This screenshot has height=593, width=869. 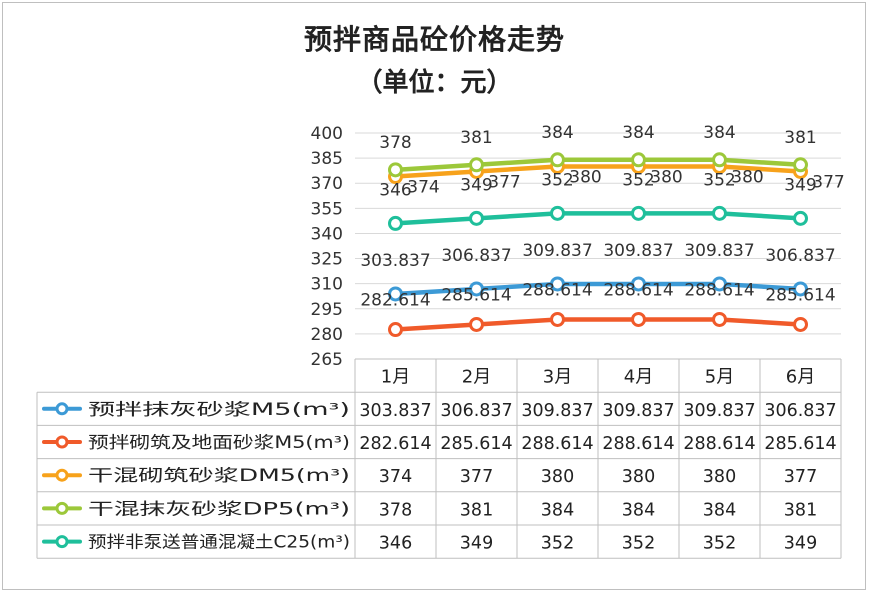 I want to click on legend-series-name: 预拌抹灰砂浆M5(m³), so click(x=219, y=409).